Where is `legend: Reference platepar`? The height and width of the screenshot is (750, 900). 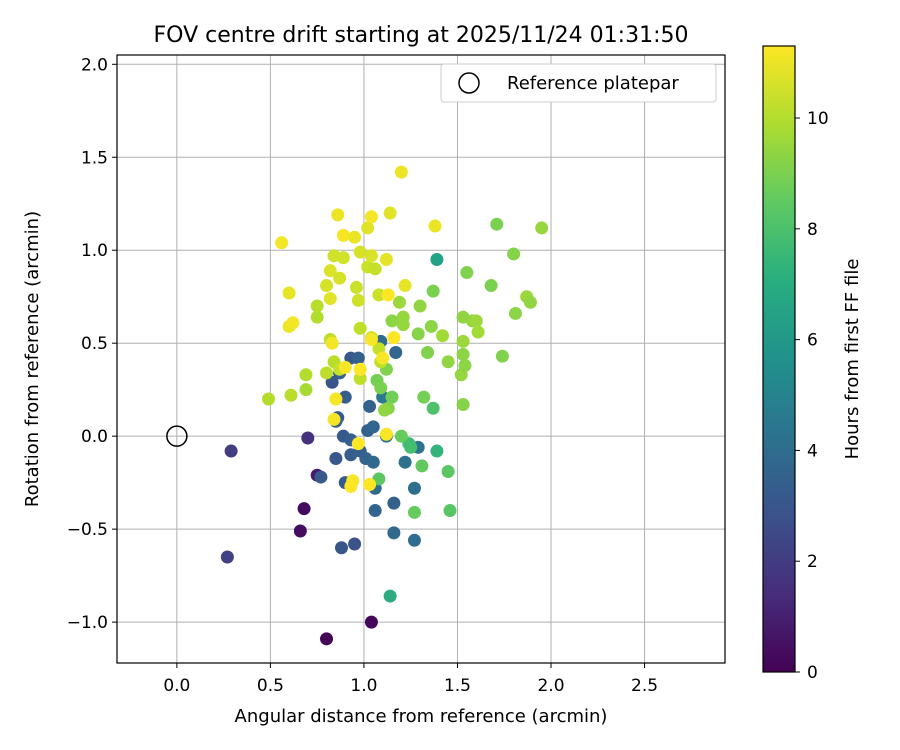
legend: Reference platepar is located at coordinates (578, 83).